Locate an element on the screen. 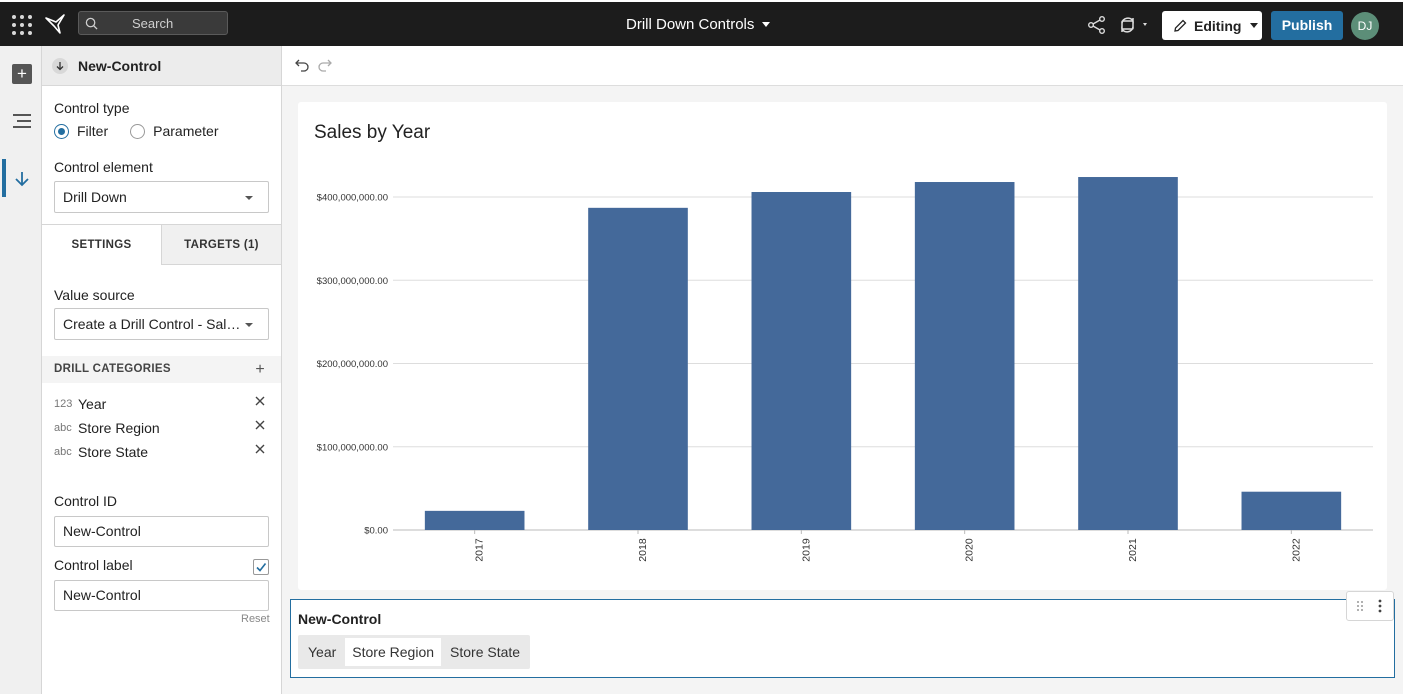  reset-link: Reset is located at coordinates (255, 619).